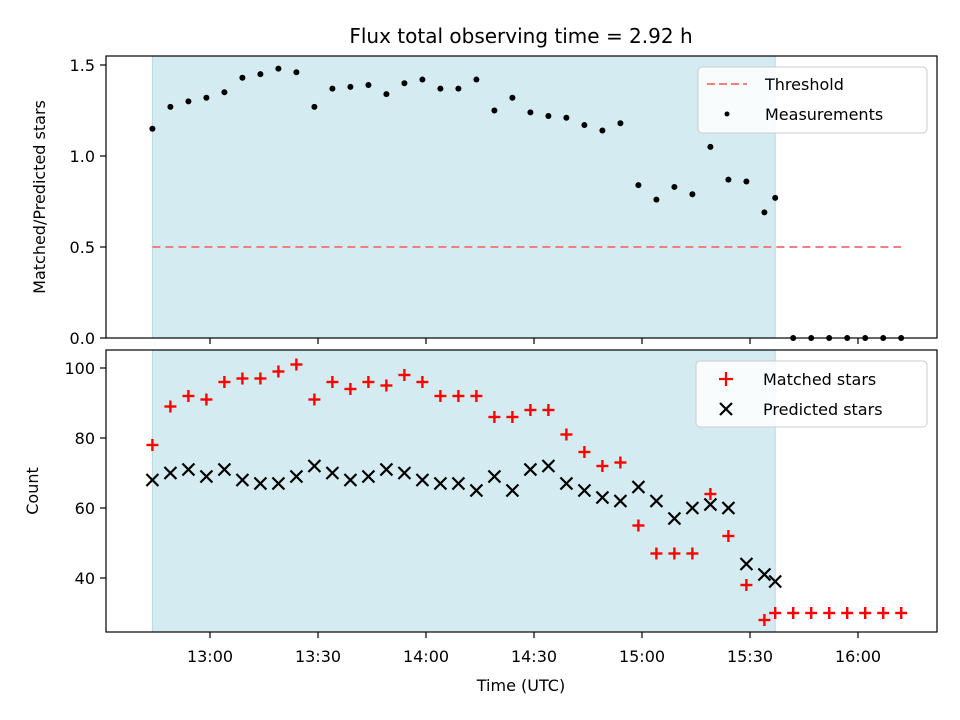  I want to click on x-tick-label: 16:00, so click(858, 656).